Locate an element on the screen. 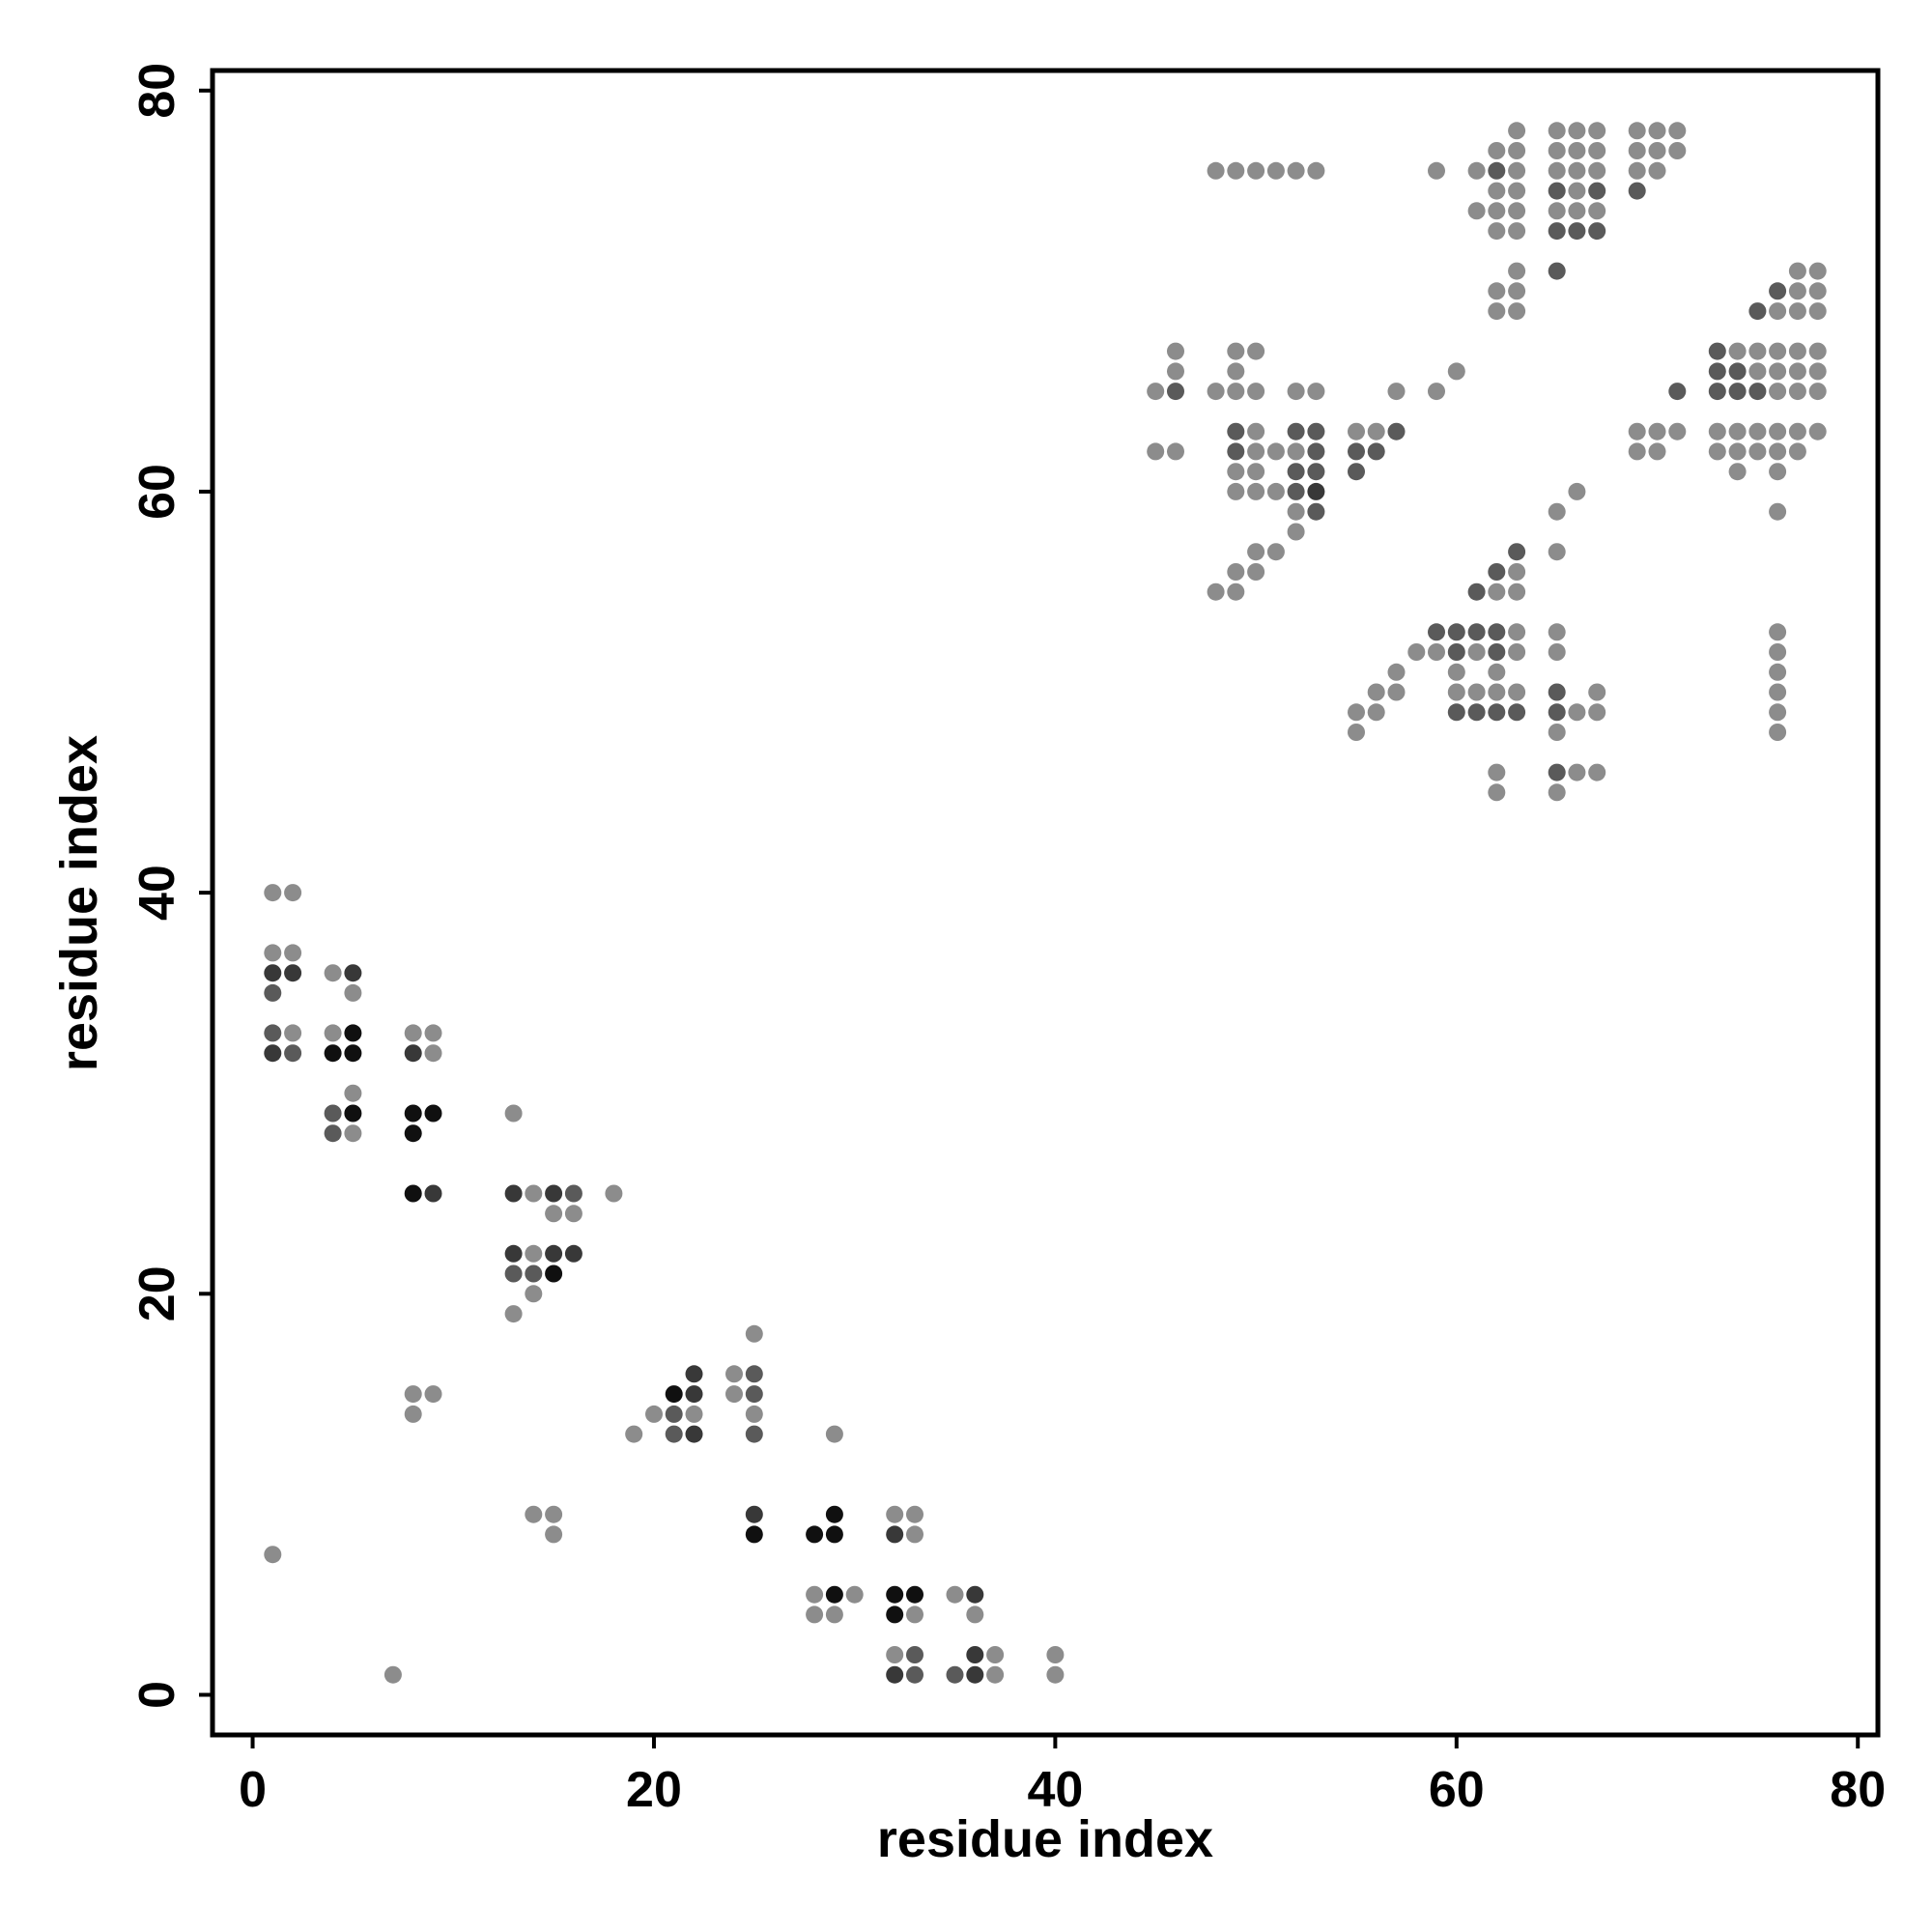 Image resolution: width=1932 pixels, height=1932 pixels. x-tick-label: 60 is located at coordinates (1457, 1790).